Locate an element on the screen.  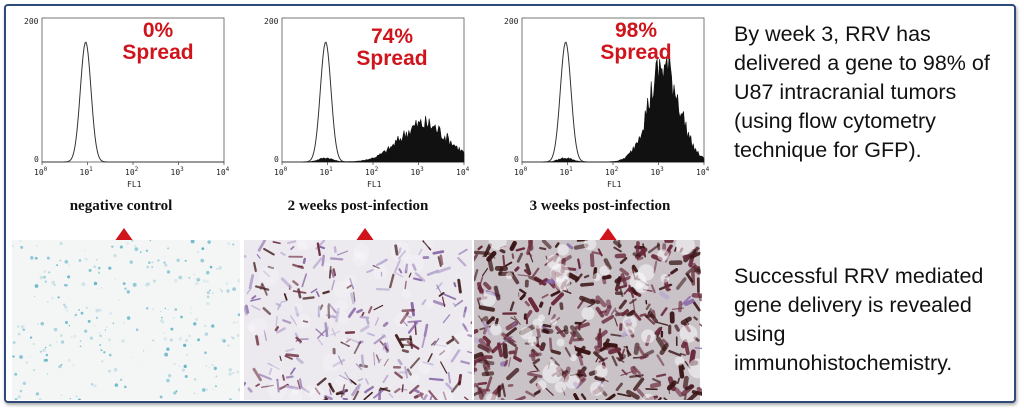
spread-label: 74% Spread is located at coordinates (392, 48).